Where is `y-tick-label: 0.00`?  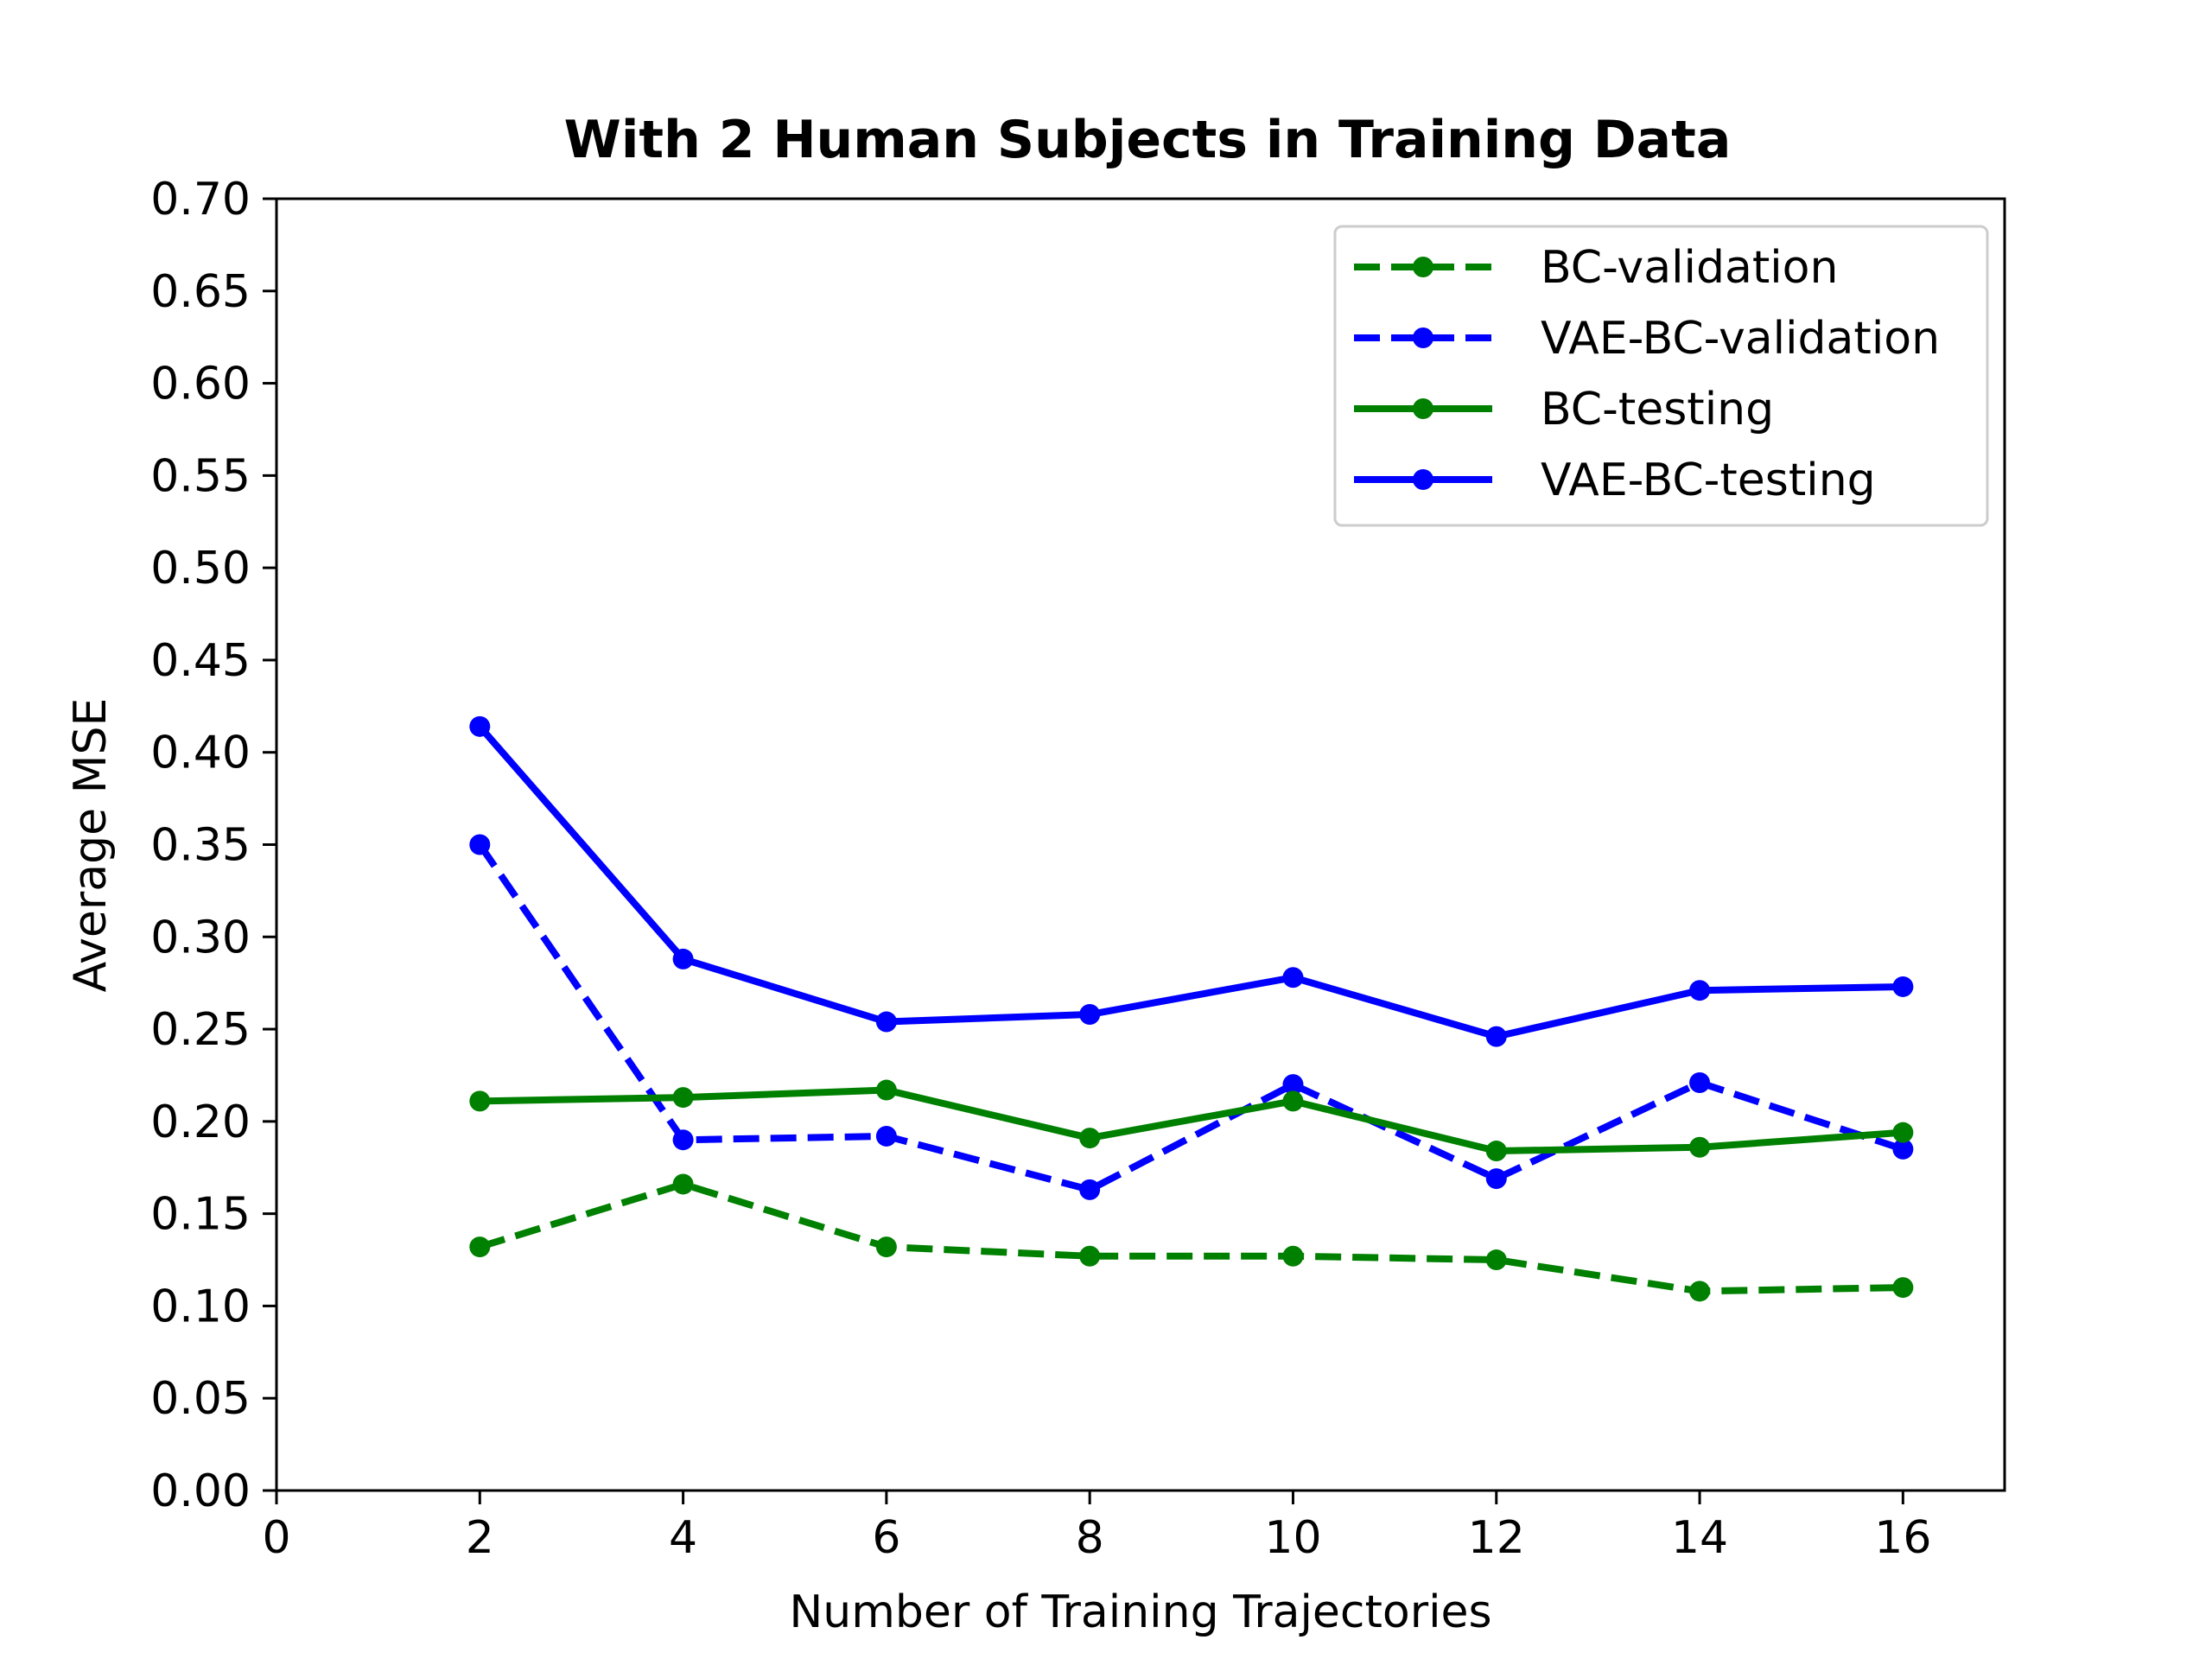
y-tick-label: 0.00 is located at coordinates (200, 1491).